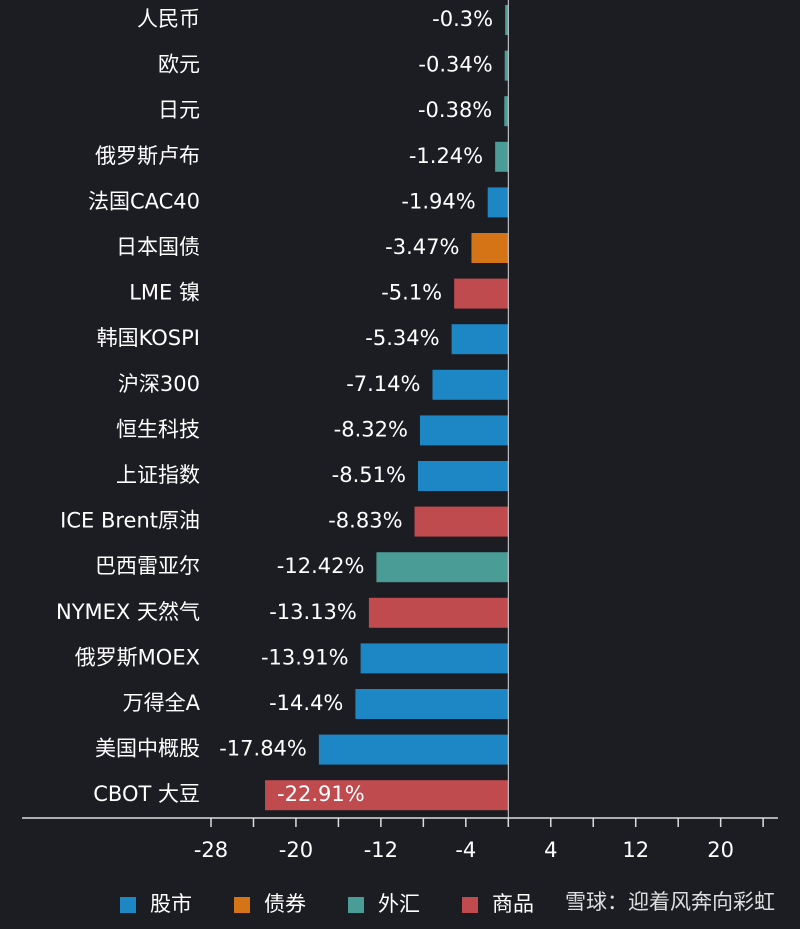 This screenshot has width=800, height=929. I want to click on x-tick-label: 12, so click(635, 850).